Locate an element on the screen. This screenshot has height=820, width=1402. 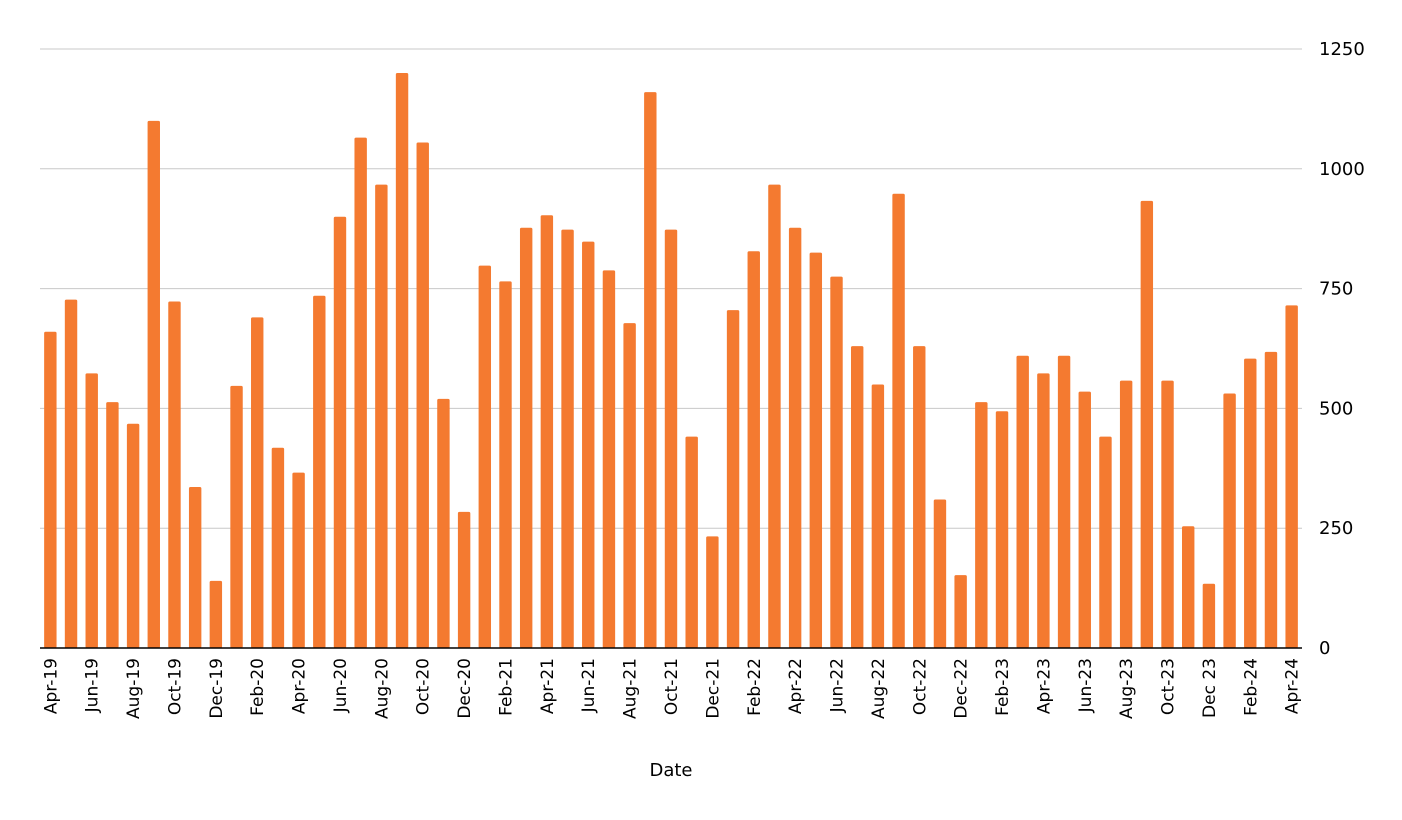
x-tick-label: Jun-19 is located at coordinates (93, 685).